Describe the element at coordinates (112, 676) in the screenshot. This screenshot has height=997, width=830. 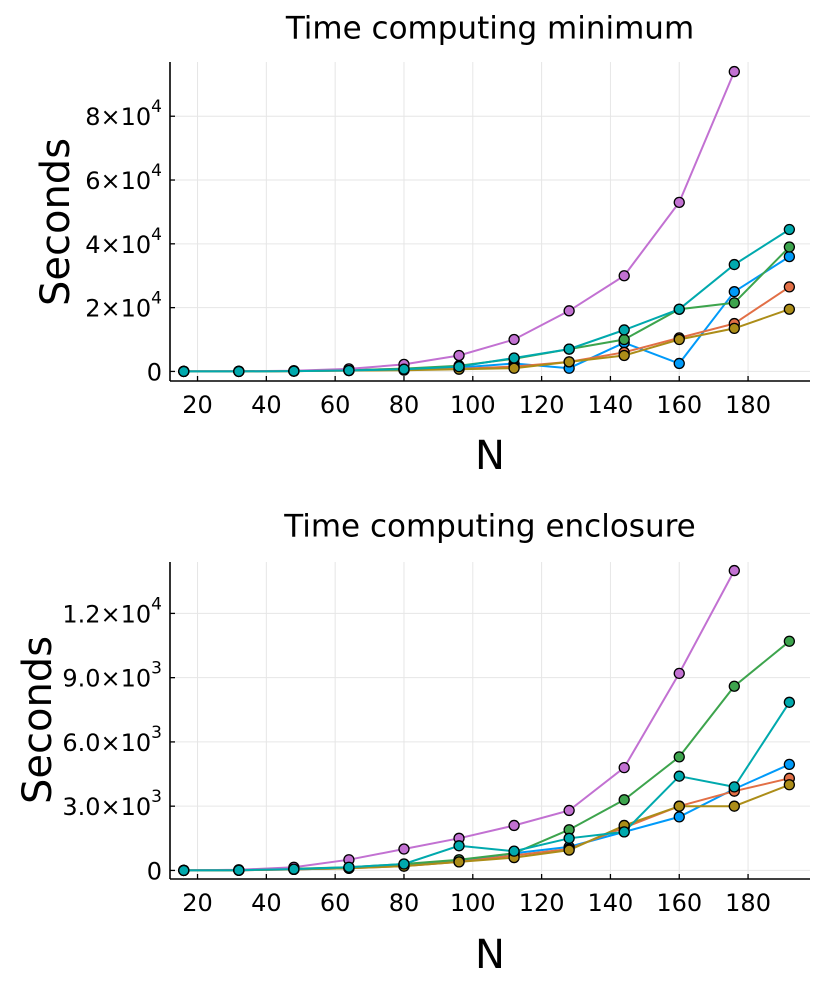
I see `y-tick-label: 9.0×10³` at that location.